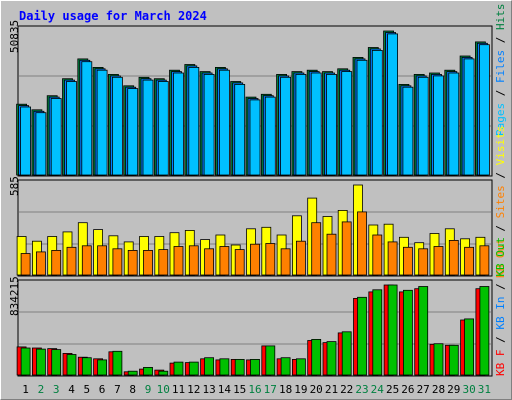 This screenshot has height=400, width=512. What do you see at coordinates (500, 313) in the screenshot?
I see `bottom-legend-kb-in: KB In` at bounding box center [500, 313].